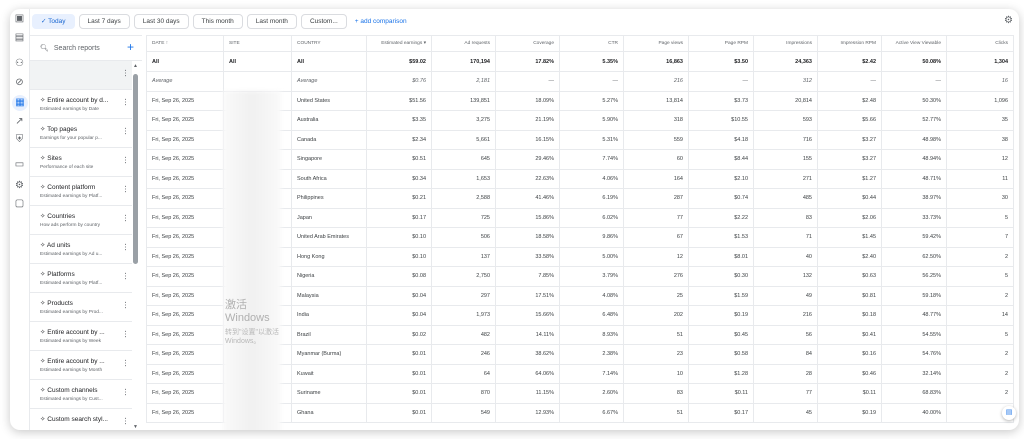  Describe the element at coordinates (914, 295) in the screenshot. I see `table-cell: 59.18%` at that location.